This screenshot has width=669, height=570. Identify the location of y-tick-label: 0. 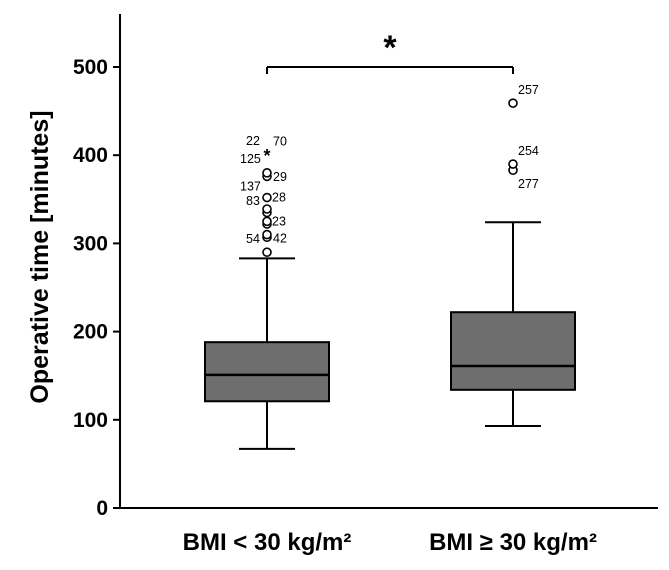
(102, 508).